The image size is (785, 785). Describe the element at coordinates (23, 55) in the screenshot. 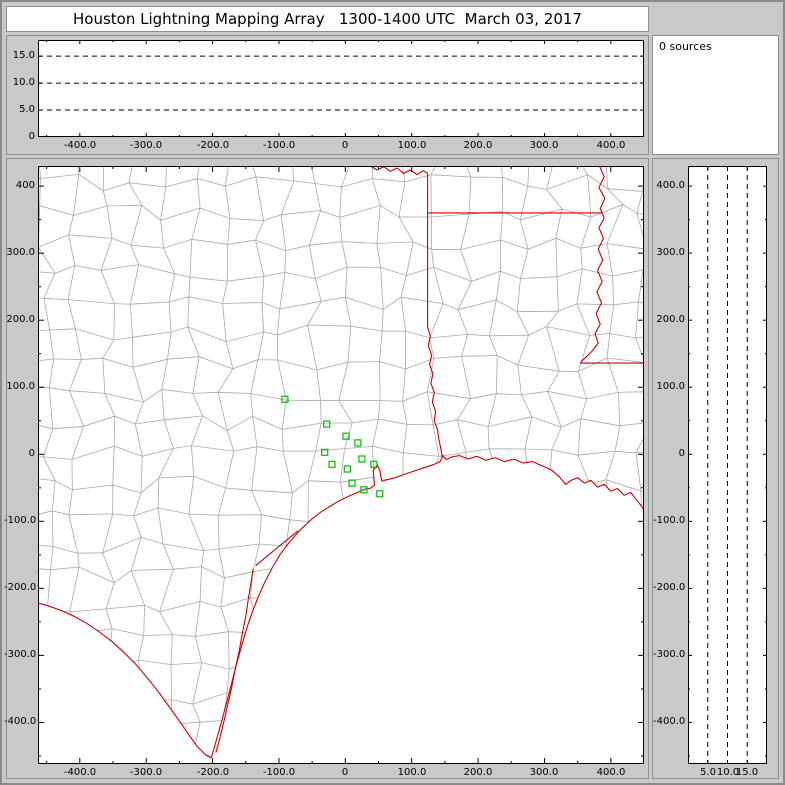

I see `ew-y-tick-label: 15.0` at that location.